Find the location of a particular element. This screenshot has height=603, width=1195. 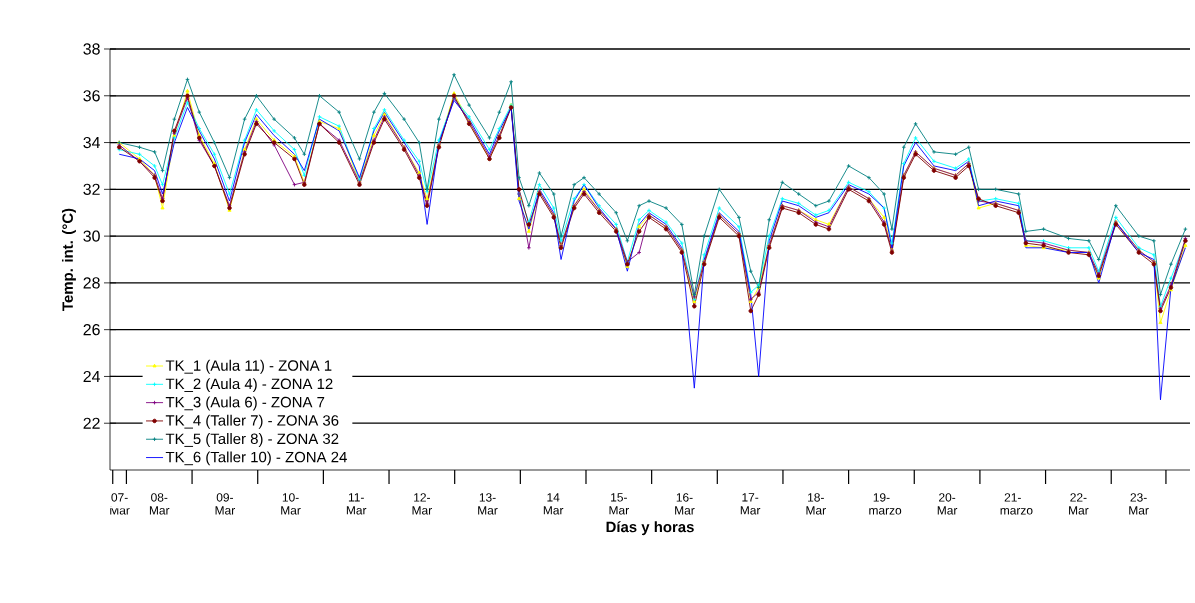

x-tick-label: 23-Mar is located at coordinates (1139, 504).